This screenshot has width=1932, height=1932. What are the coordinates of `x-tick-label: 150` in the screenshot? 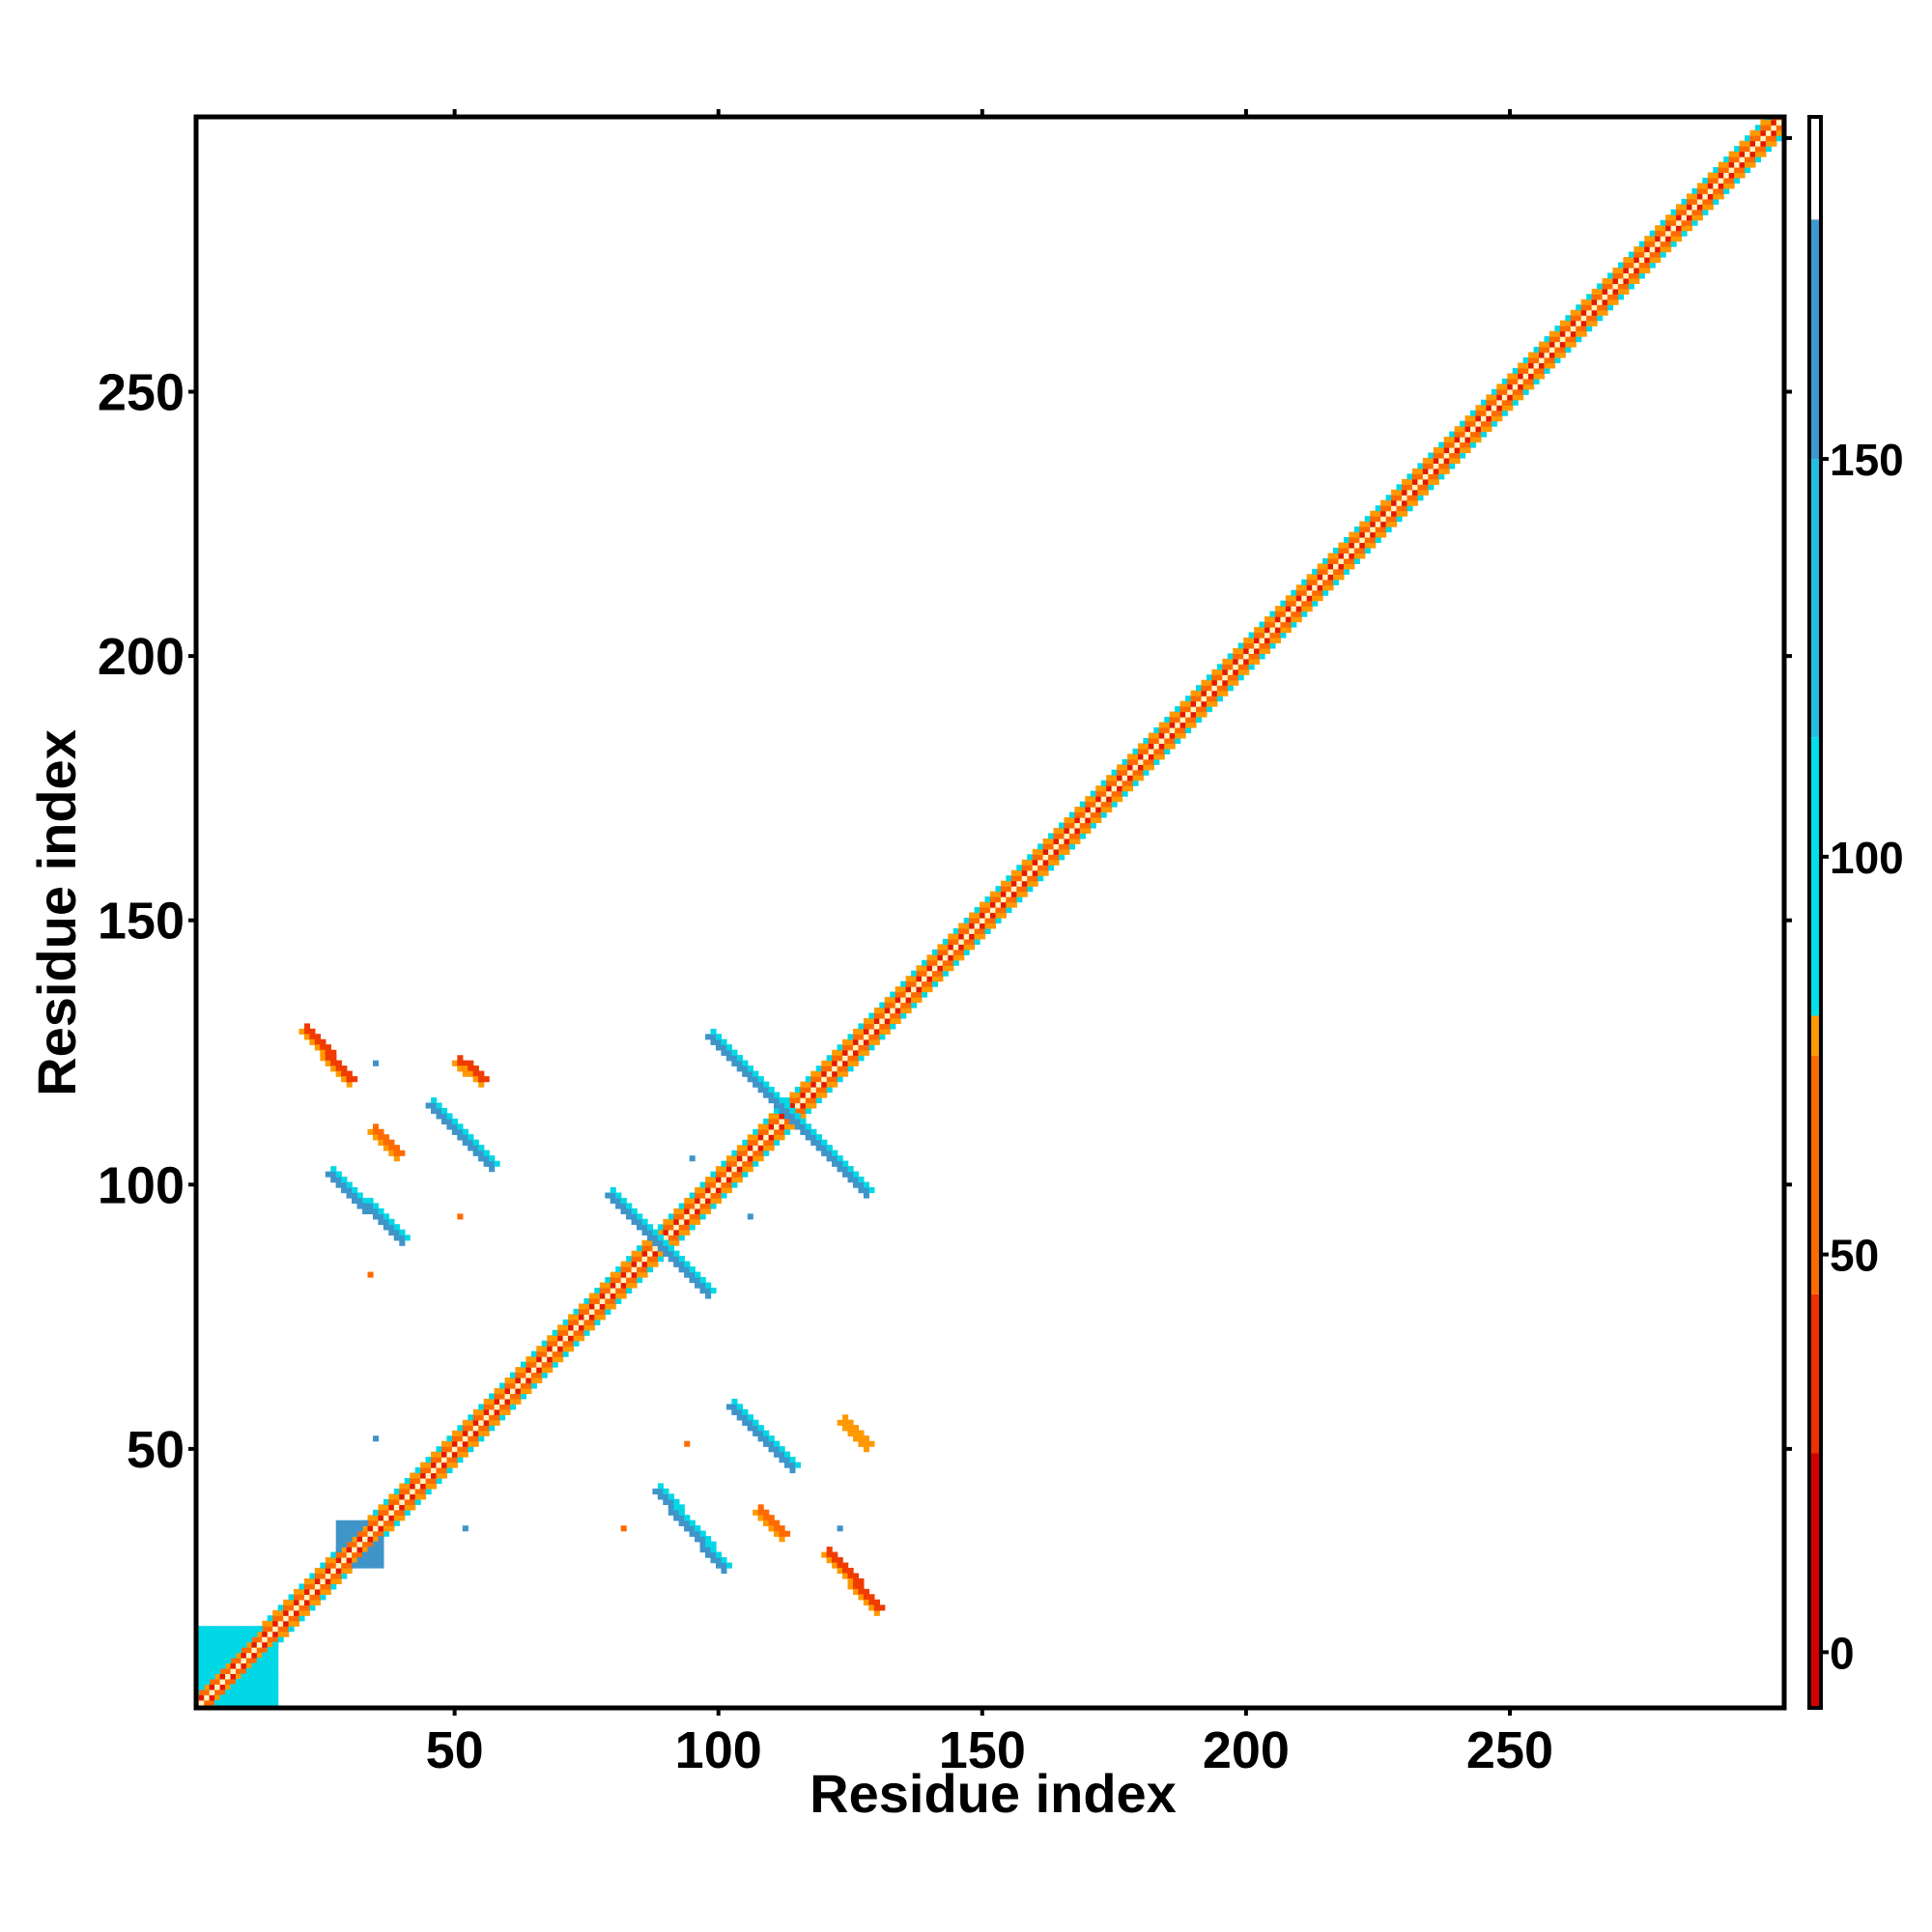 It's located at (982, 1750).